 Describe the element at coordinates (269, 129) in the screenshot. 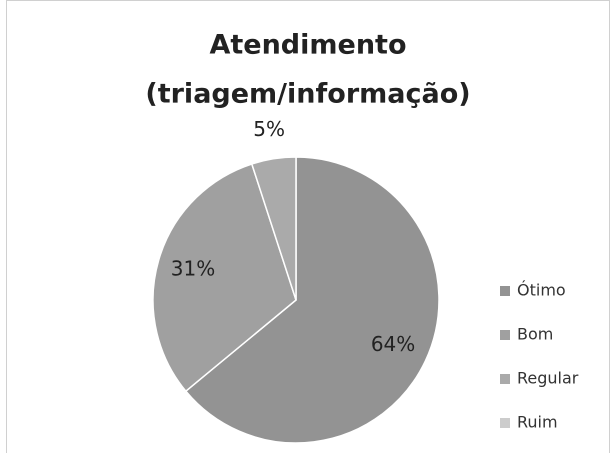

I see `data-label: 5%` at that location.